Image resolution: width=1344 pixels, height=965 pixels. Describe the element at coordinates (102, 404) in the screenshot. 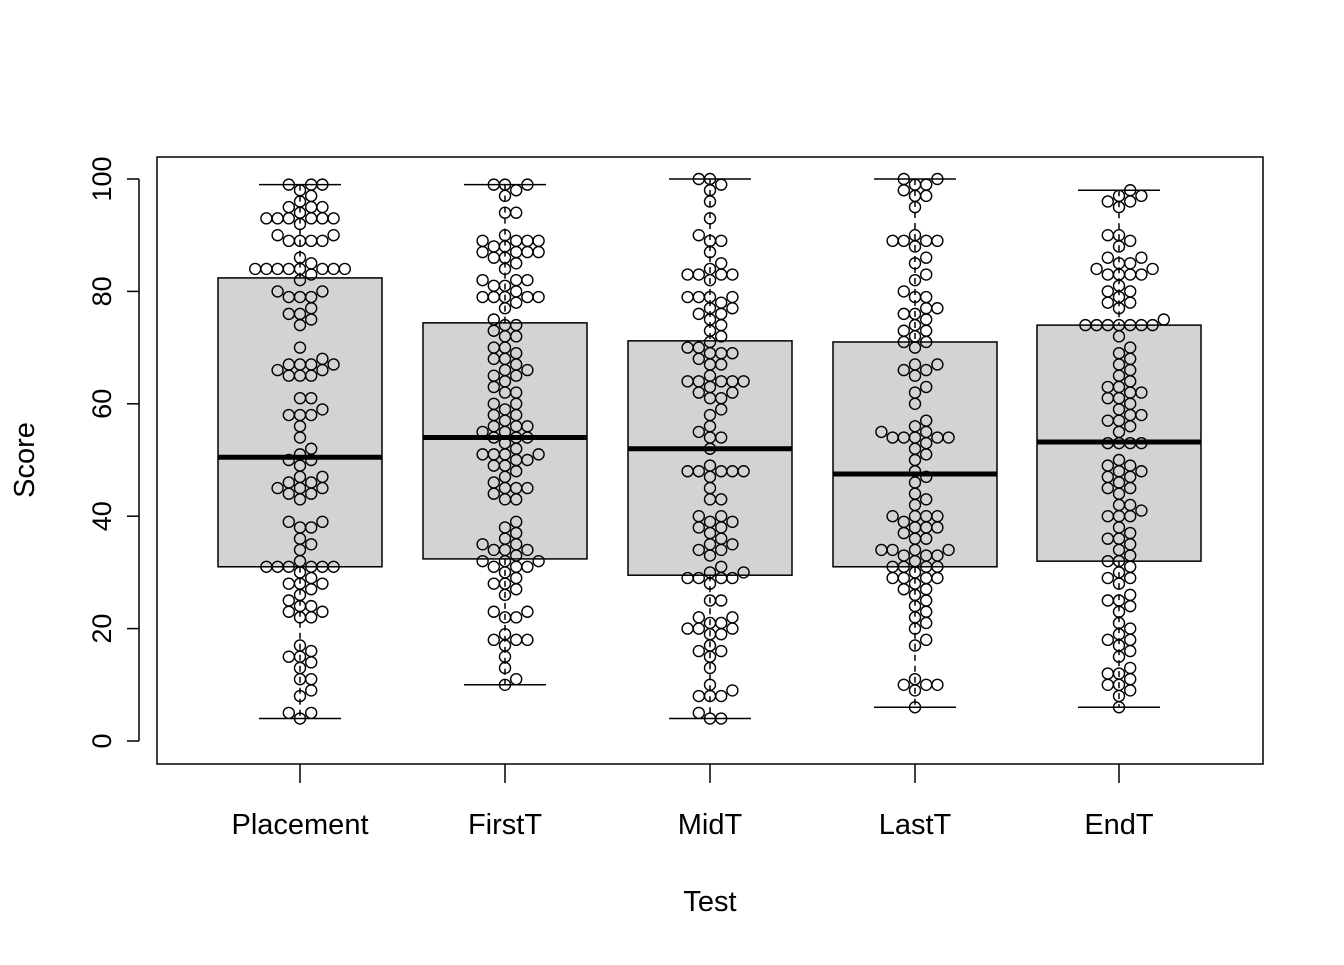

I see `y-tick-label: 60` at that location.